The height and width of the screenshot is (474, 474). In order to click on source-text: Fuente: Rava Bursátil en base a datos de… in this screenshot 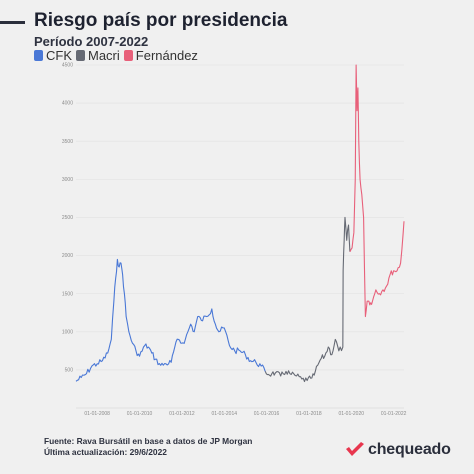, I will do `click(148, 441)`.